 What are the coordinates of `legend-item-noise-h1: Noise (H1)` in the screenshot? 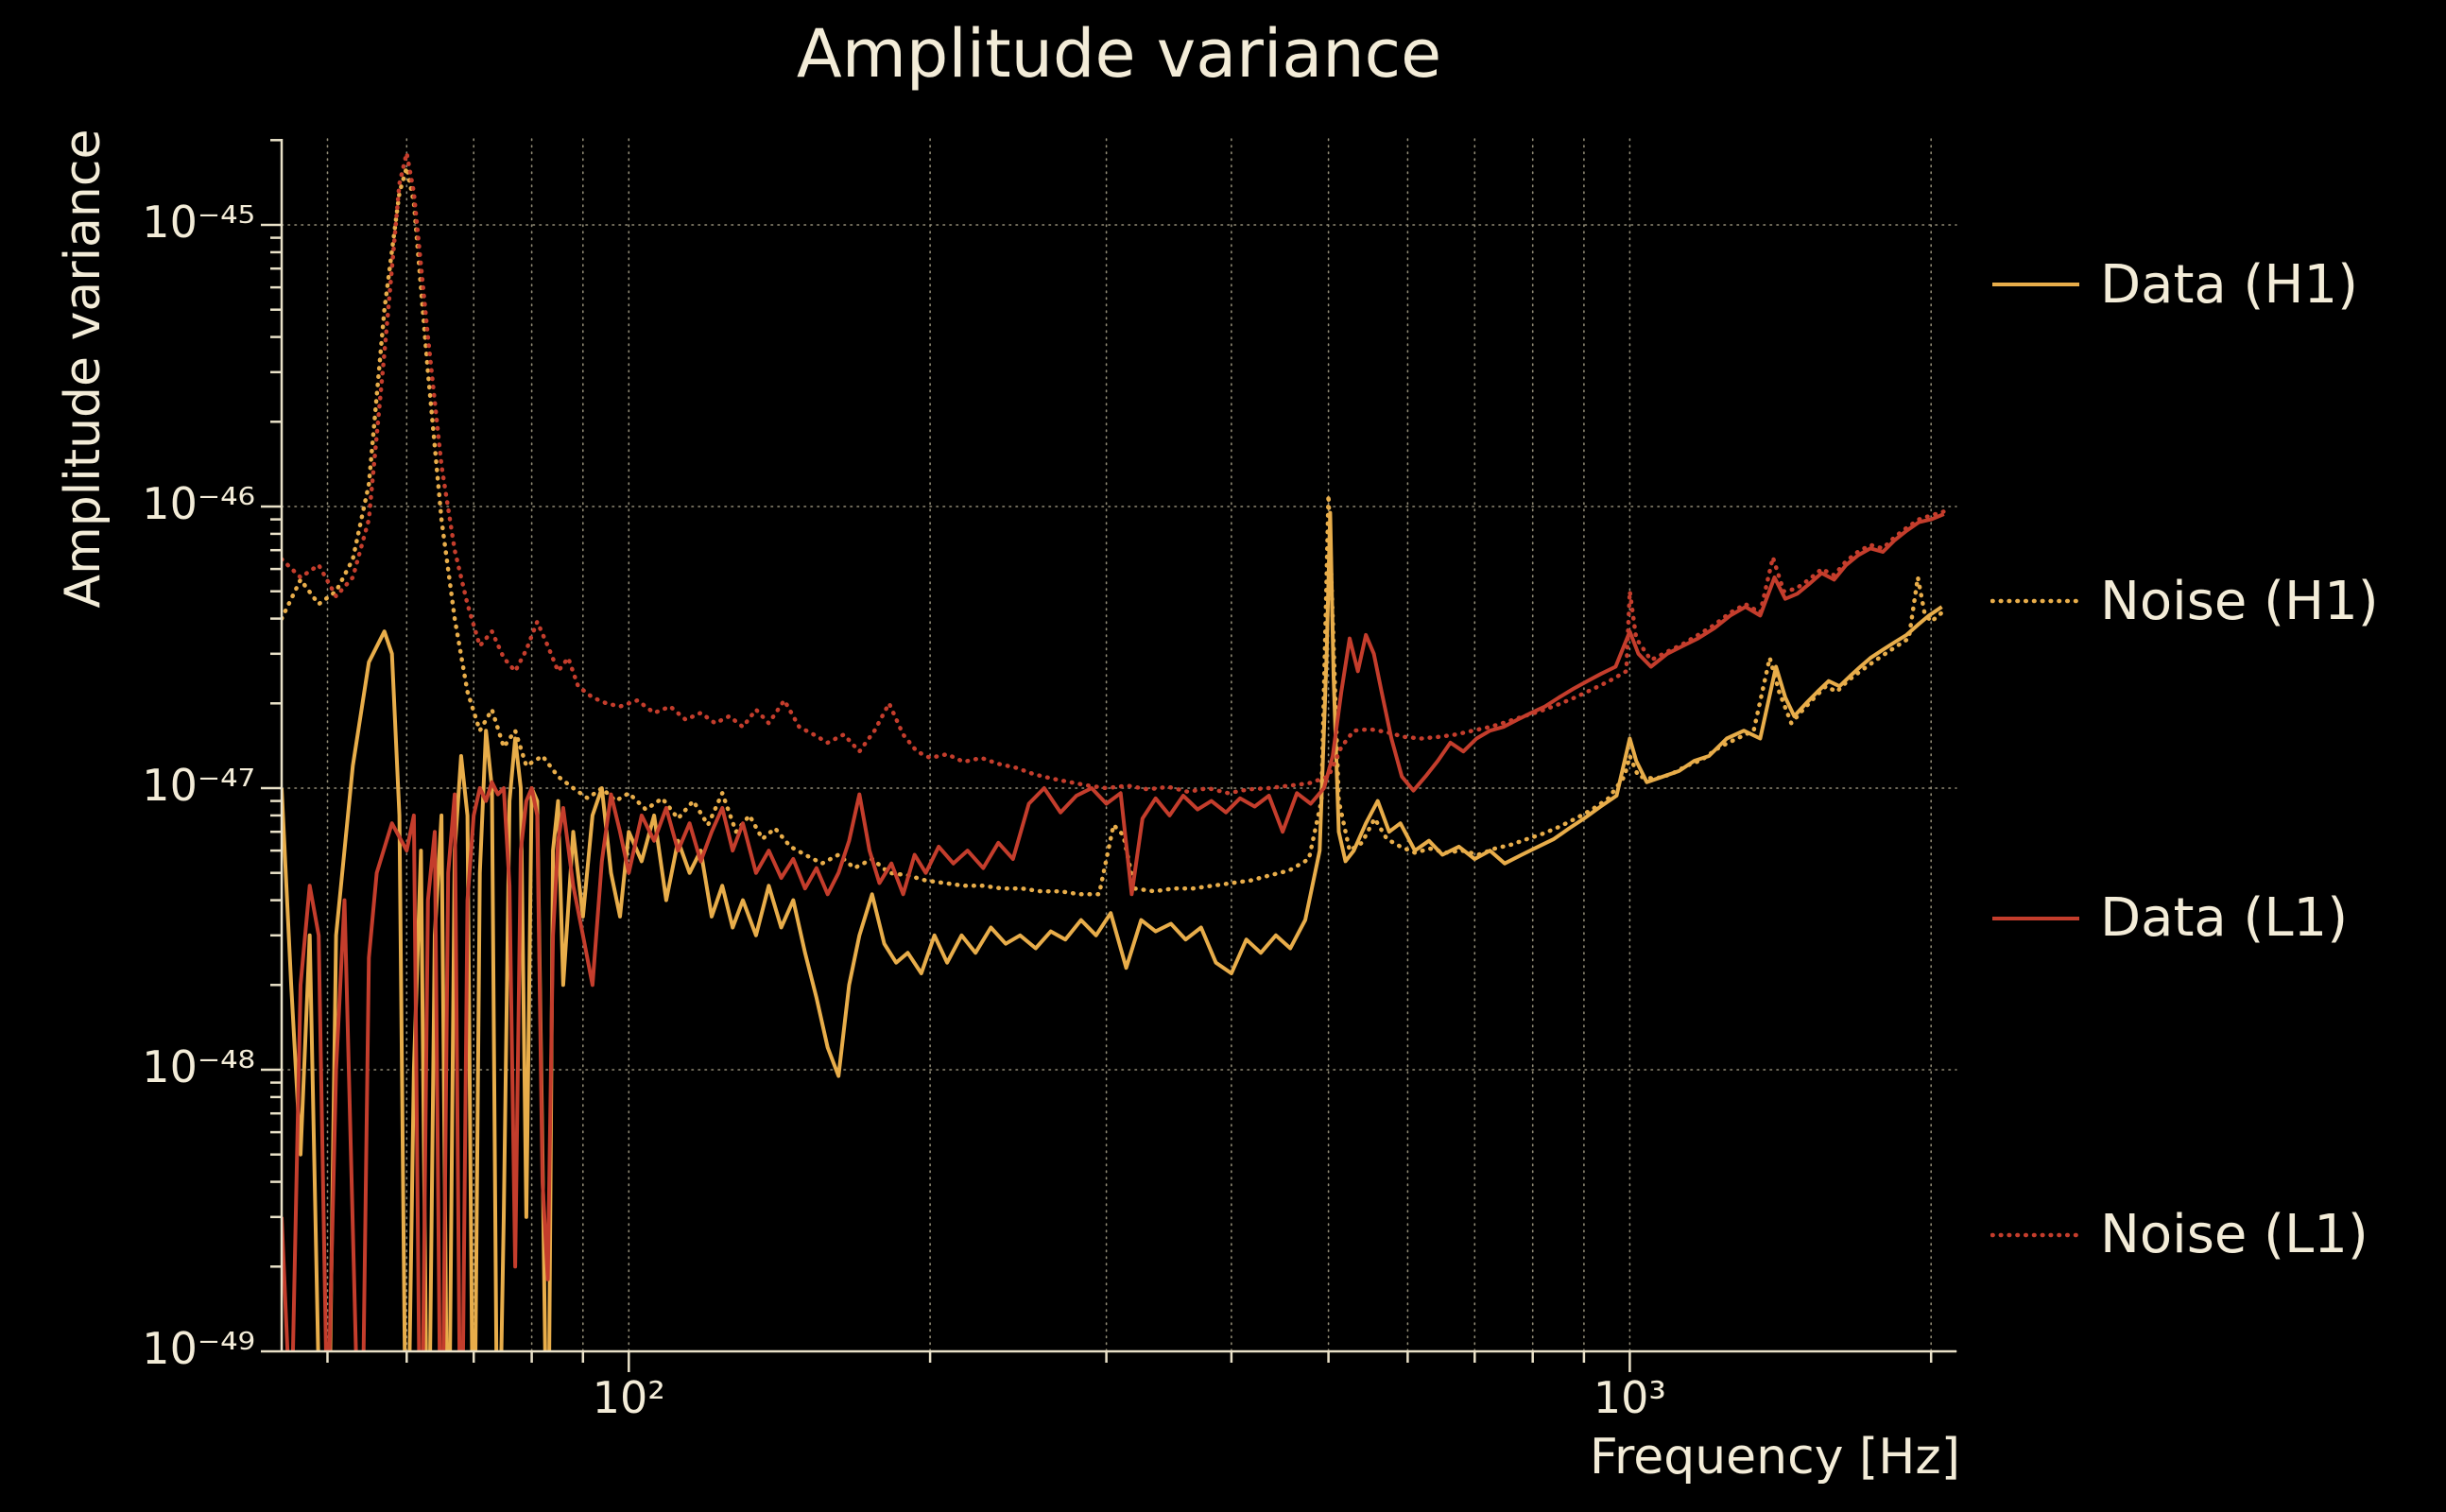 It's located at (2184, 601).